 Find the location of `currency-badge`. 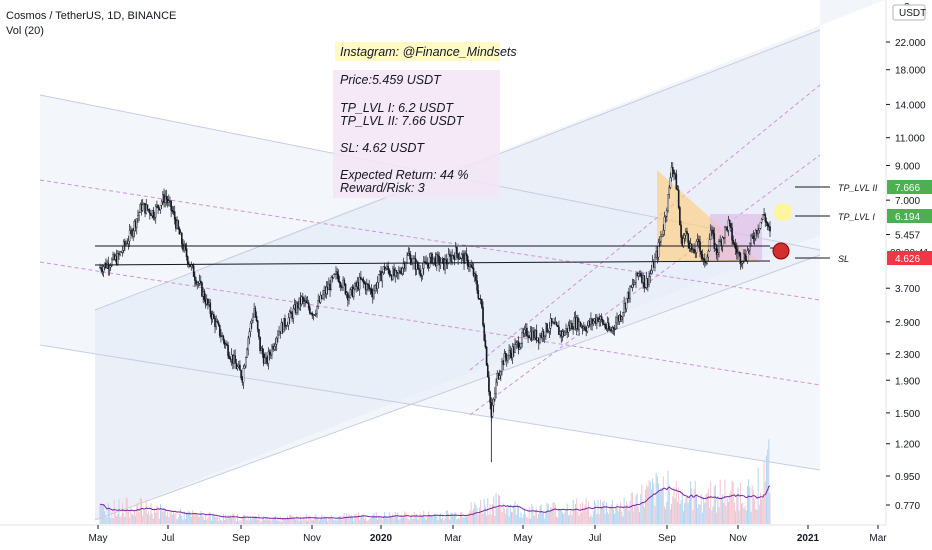

currency-badge is located at coordinates (909, 12).